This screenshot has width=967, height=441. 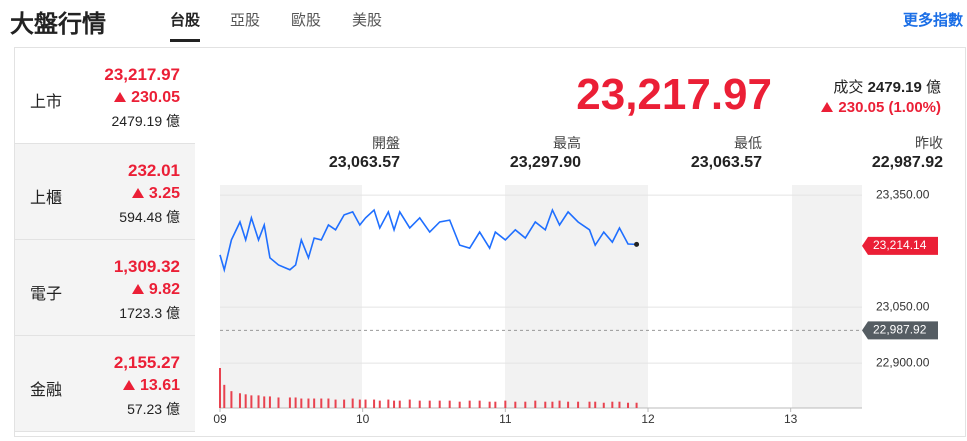 What do you see at coordinates (363, 419) in the screenshot?
I see `x-tick-label: 10` at bounding box center [363, 419].